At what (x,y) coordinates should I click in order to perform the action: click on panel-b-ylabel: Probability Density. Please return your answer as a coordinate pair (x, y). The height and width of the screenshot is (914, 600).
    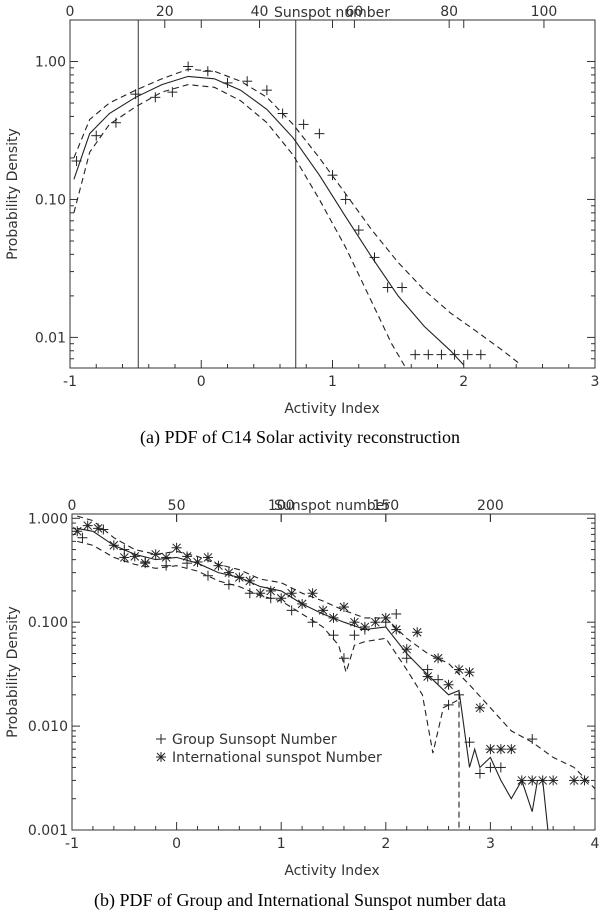
    Looking at the image, I should click on (13, 672).